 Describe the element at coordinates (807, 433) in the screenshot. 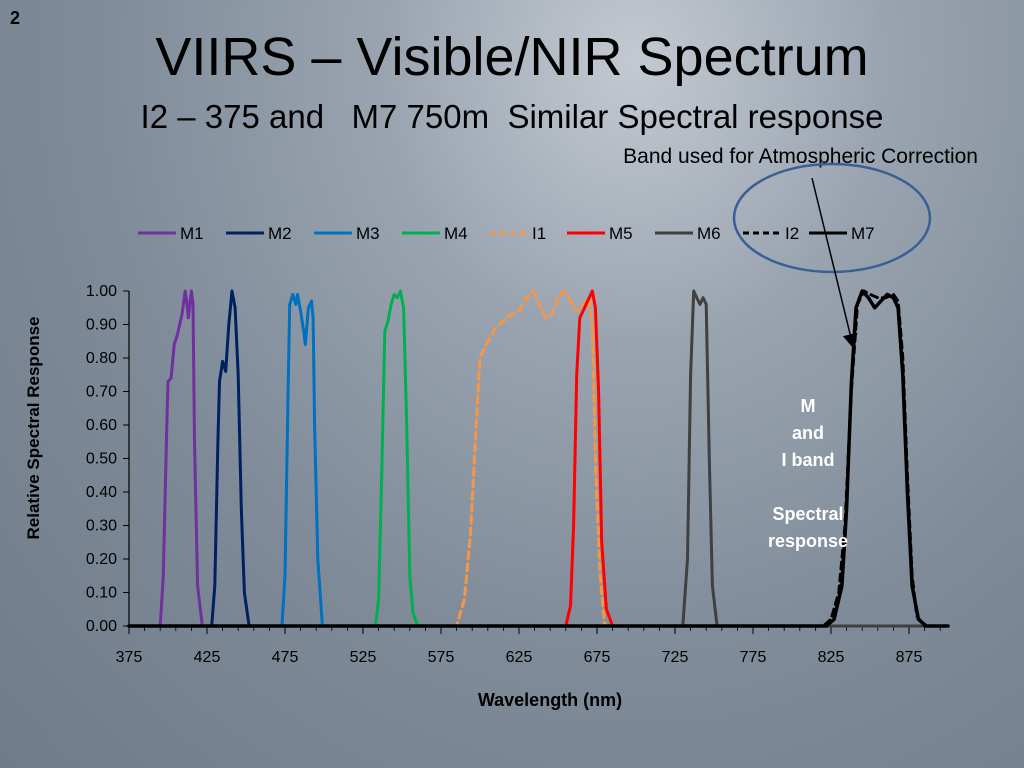

I see `band-note-line: and` at that location.